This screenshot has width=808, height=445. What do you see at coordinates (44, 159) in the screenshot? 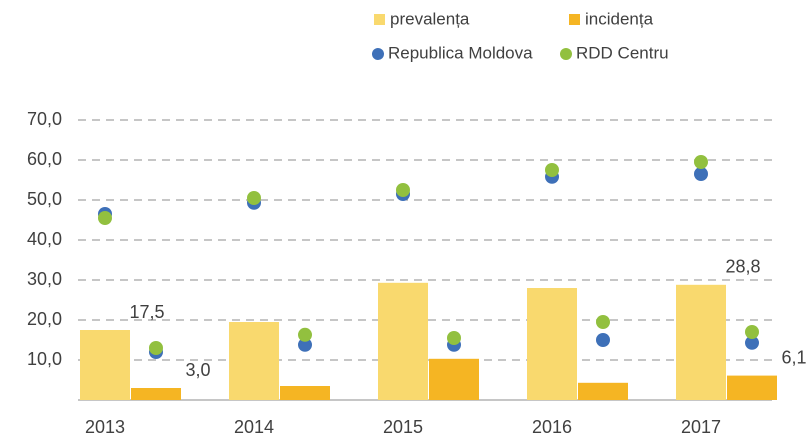
I see `y-tick-label: 60,0` at bounding box center [44, 159].